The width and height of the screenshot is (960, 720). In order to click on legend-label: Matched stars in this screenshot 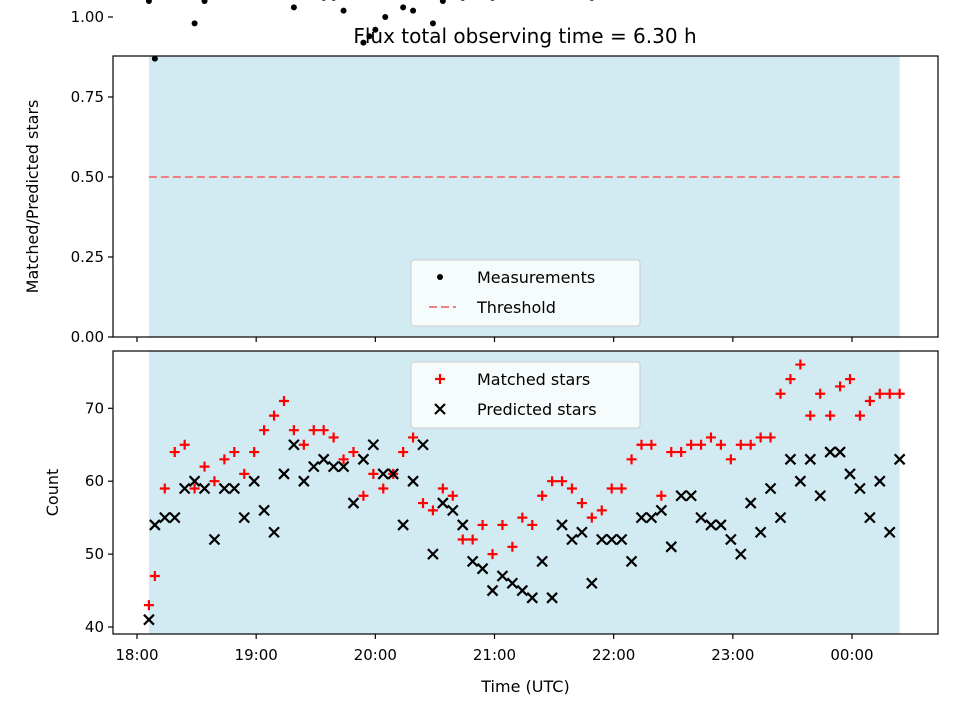, I will do `click(533, 379)`.